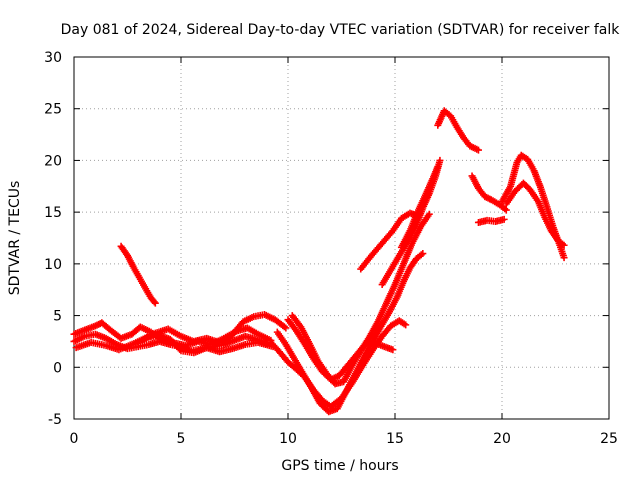 The image size is (640, 480). What do you see at coordinates (57, 368) in the screenshot?
I see `y-tick-label: 0` at bounding box center [57, 368].